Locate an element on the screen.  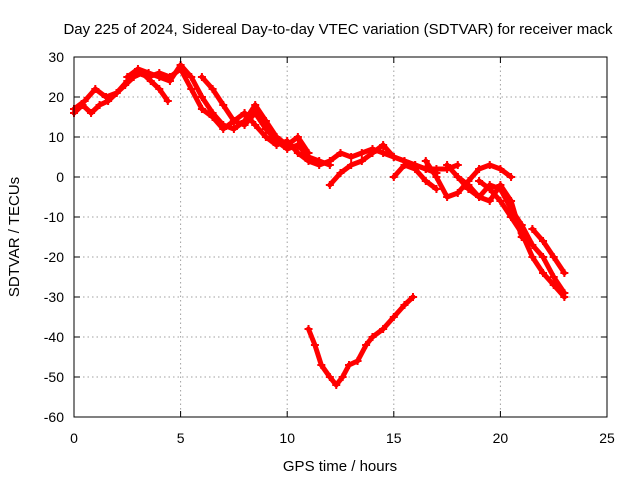
y-tick-label: 10 is located at coordinates (56, 137).